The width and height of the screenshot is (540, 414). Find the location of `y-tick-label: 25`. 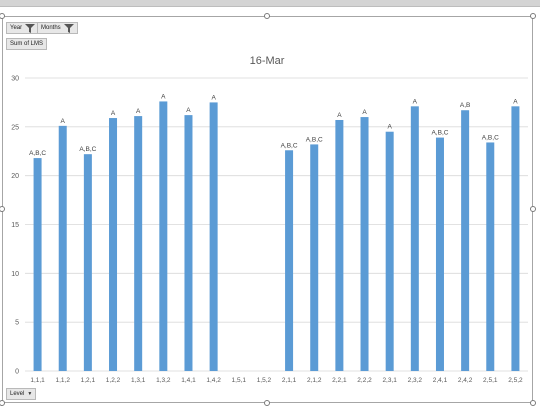

y-tick-label: 25 is located at coordinates (15, 127).